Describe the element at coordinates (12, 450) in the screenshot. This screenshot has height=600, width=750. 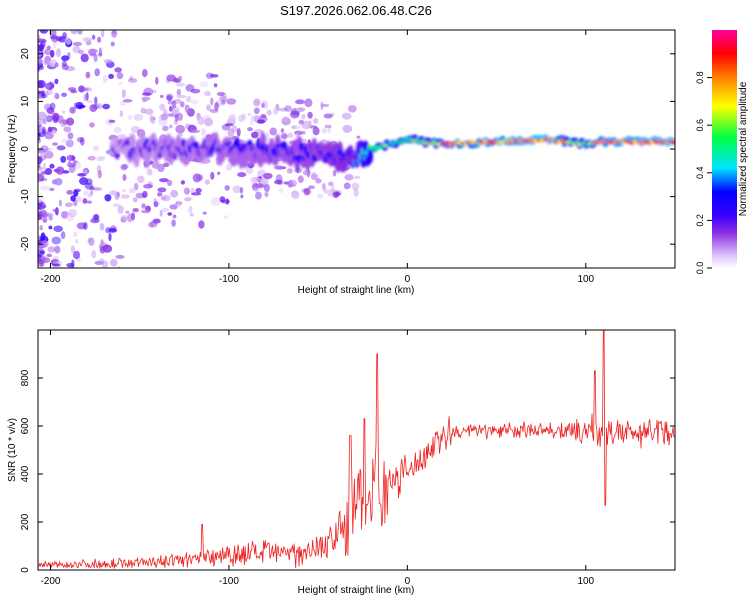
I see `snr-y-axis-label: SNR (10 * v/v)` at that location.